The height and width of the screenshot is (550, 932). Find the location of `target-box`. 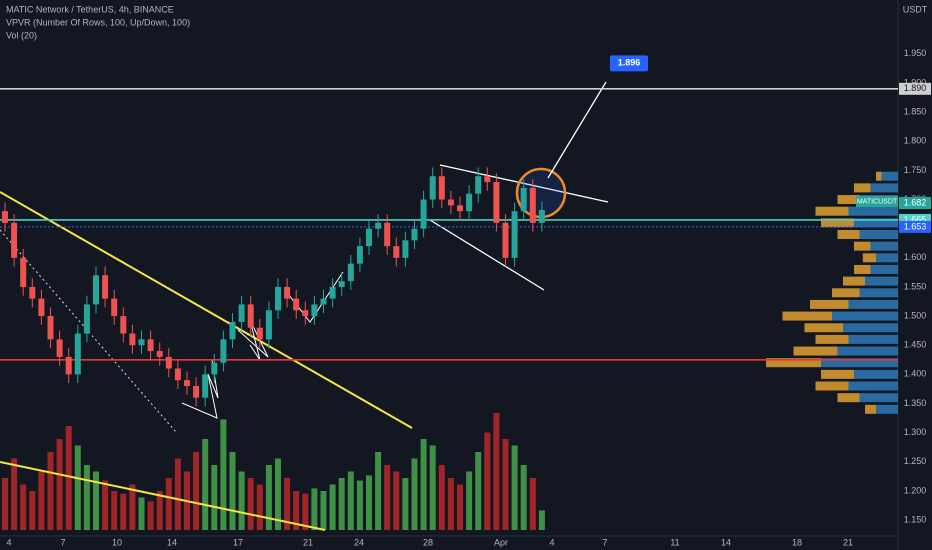

target-box is located at coordinates (629, 63).